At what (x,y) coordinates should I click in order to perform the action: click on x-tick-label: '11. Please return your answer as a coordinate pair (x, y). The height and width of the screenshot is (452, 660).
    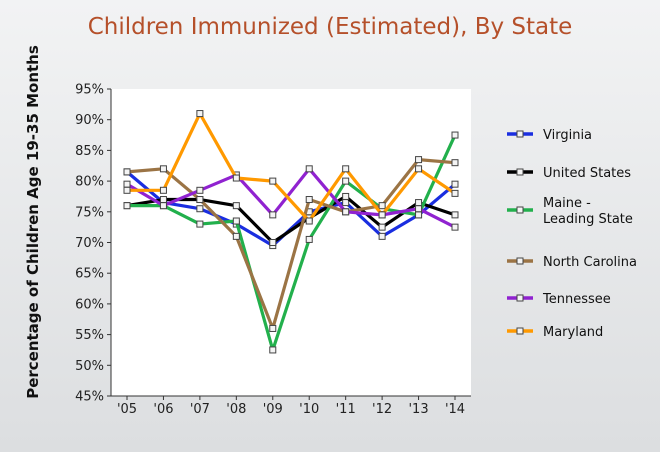
    Looking at the image, I should click on (346, 409).